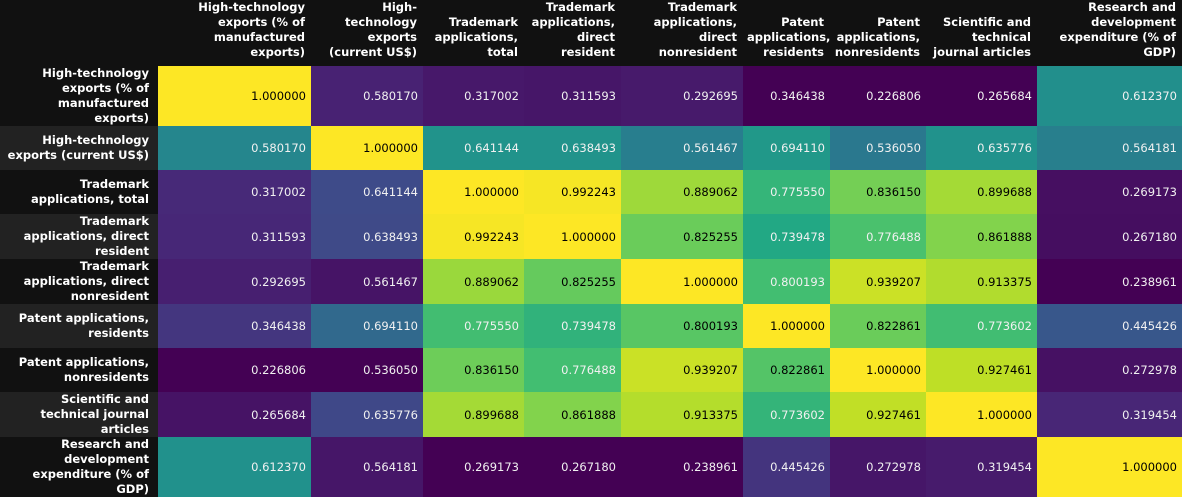 The width and height of the screenshot is (1182, 497). What do you see at coordinates (572, 33) in the screenshot?
I see `column-header-trademark-applications-direct-resident: Trademark applications, direct resident` at bounding box center [572, 33].